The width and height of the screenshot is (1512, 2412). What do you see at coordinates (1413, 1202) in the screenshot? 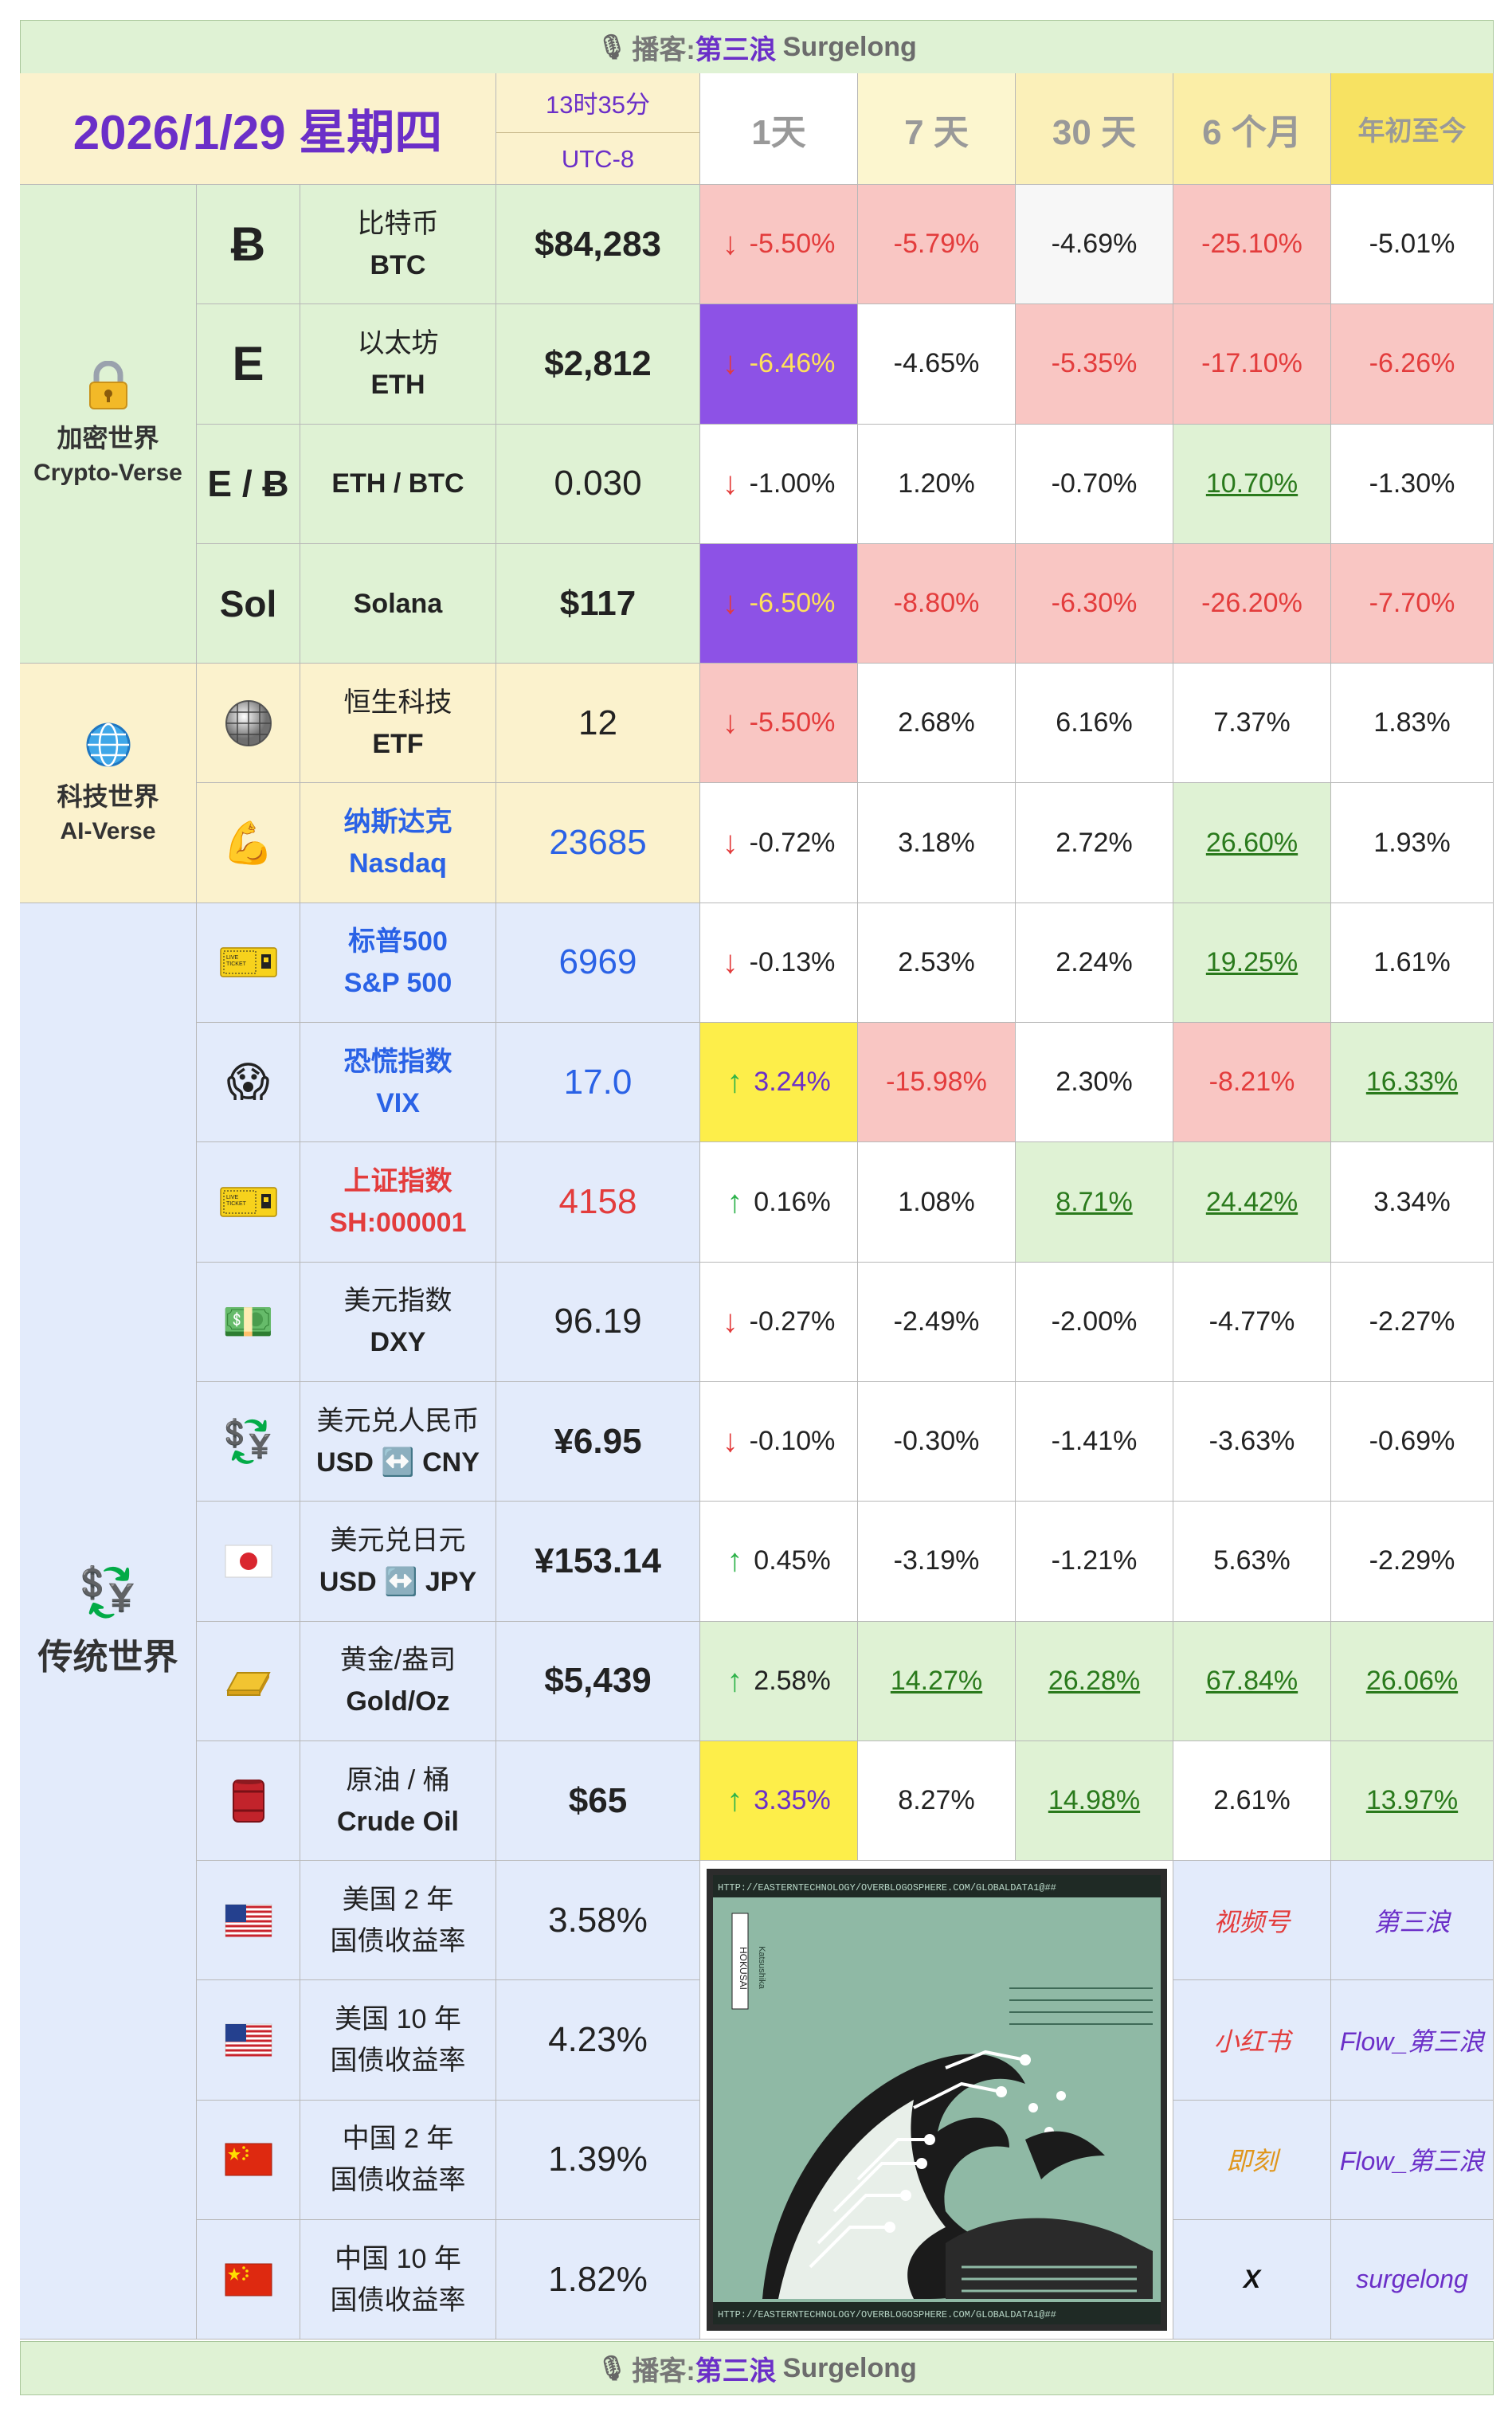
I see `change-ytd: 3.34%` at bounding box center [1413, 1202].